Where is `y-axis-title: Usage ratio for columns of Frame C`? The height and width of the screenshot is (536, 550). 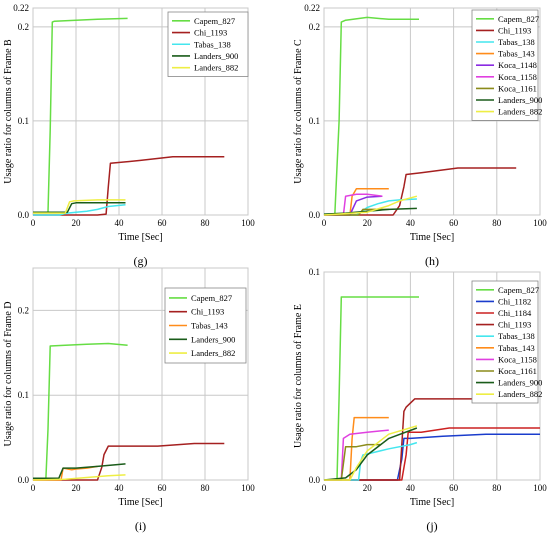
y-axis-title: Usage ratio for columns of Frame C is located at coordinates (298, 111).